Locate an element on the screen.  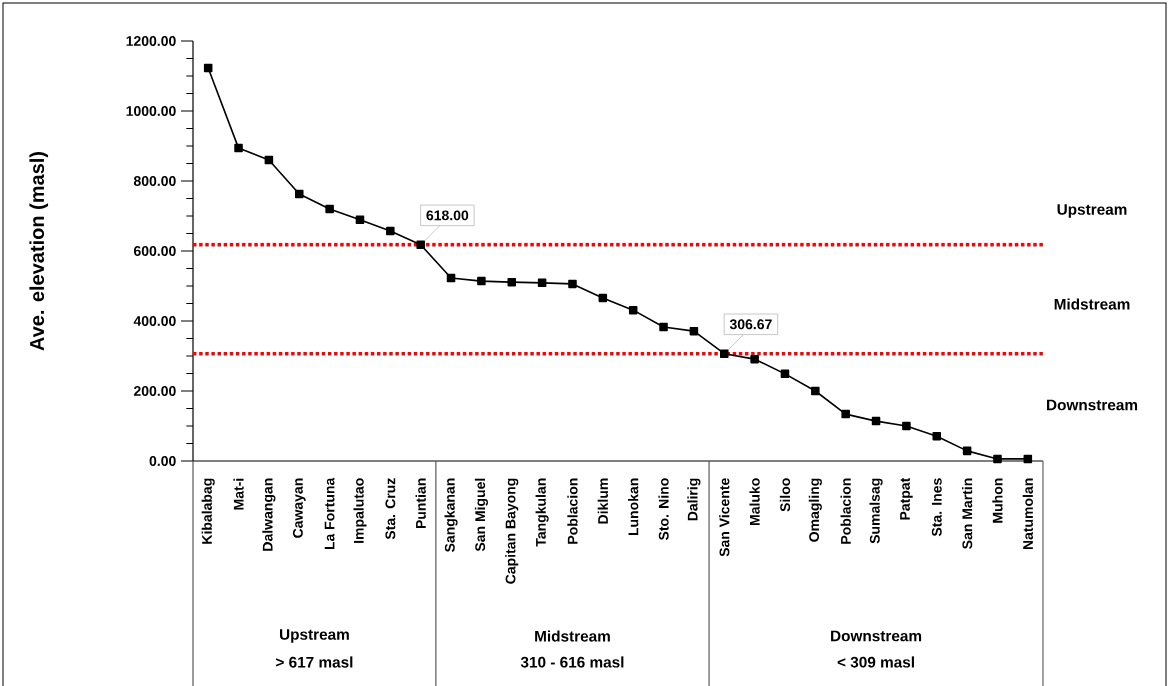
x-tick-label: San Miguel is located at coordinates (481, 515).